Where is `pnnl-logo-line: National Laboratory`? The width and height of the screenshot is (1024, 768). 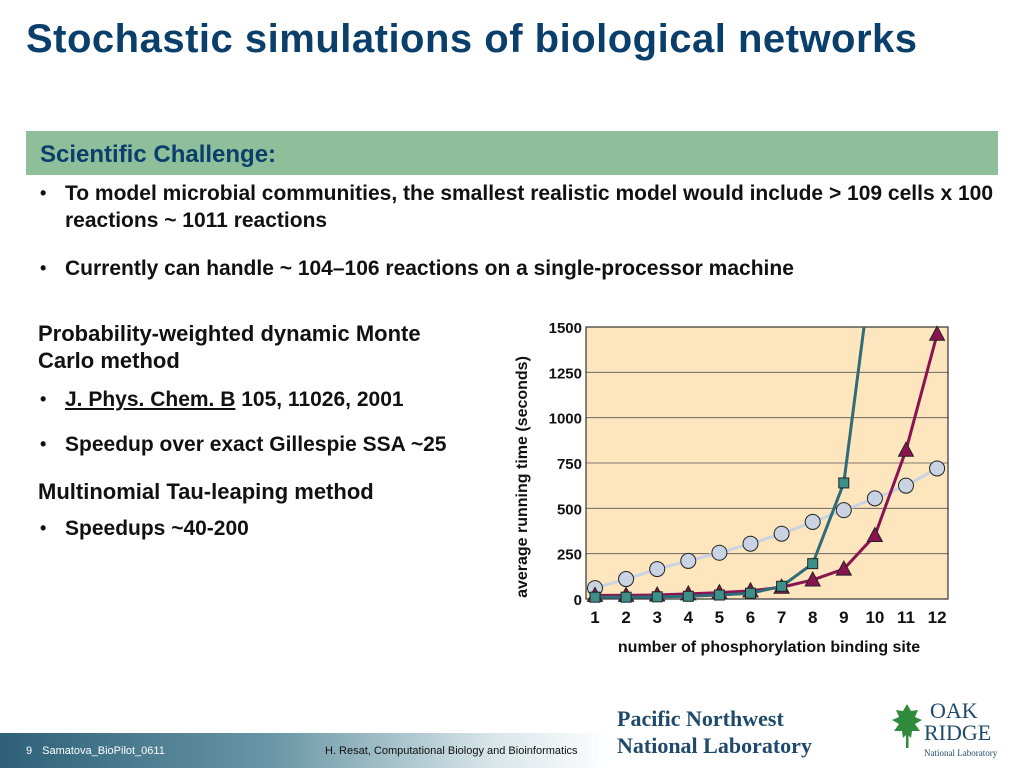
pnnl-logo-line: National Laboratory is located at coordinates (714, 745).